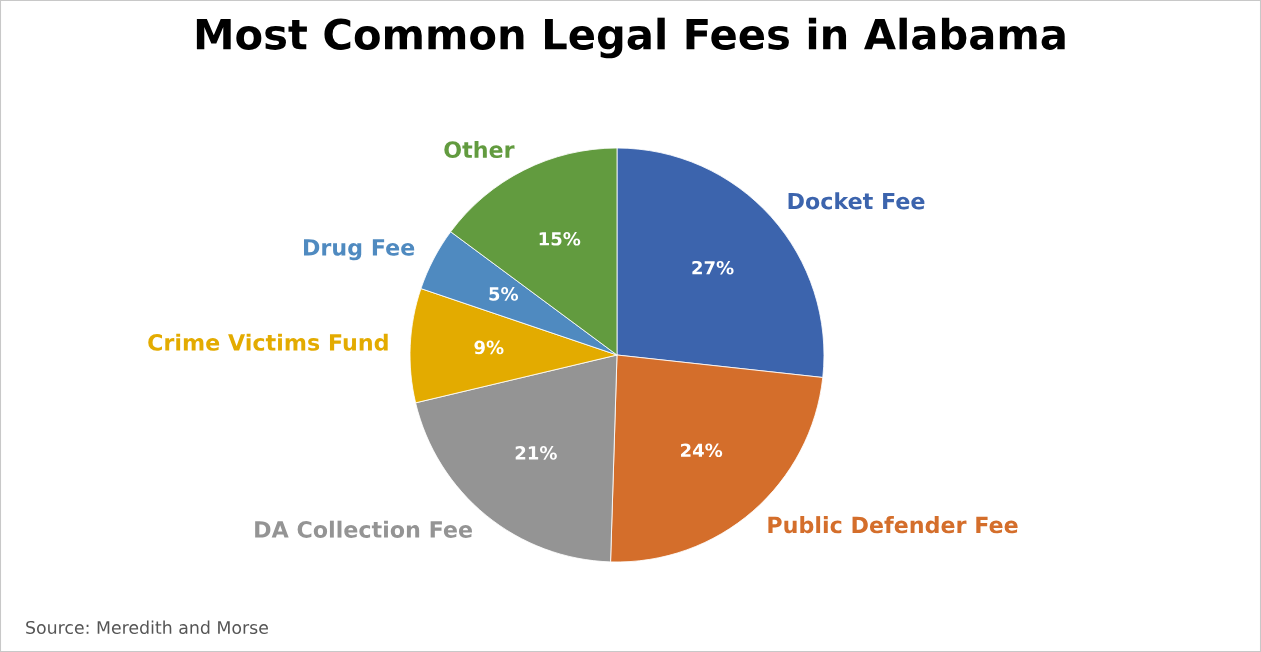  Describe the element at coordinates (363, 529) in the screenshot. I see `slice-label: DA Collection Fee` at that location.